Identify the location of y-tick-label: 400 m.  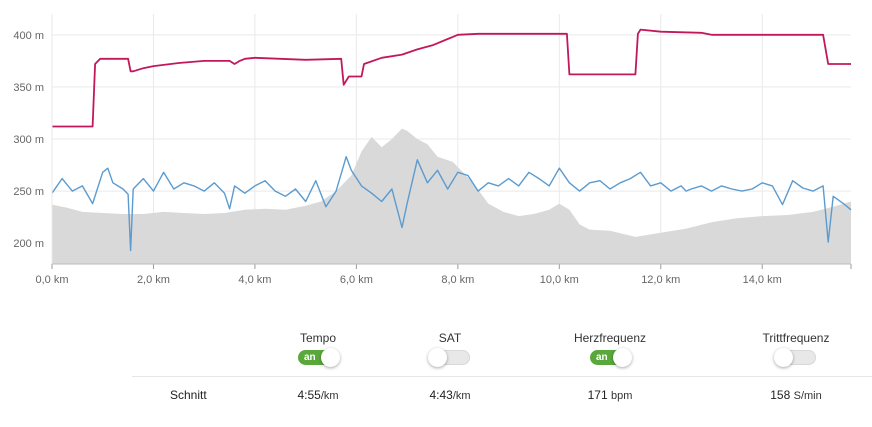
(28, 36).